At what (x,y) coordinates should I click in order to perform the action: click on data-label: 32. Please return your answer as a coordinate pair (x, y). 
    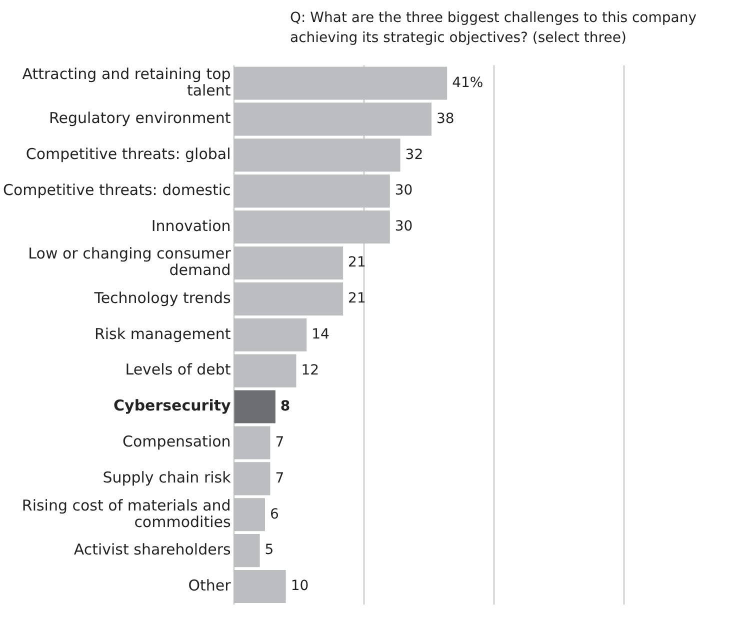
    Looking at the image, I should click on (414, 154).